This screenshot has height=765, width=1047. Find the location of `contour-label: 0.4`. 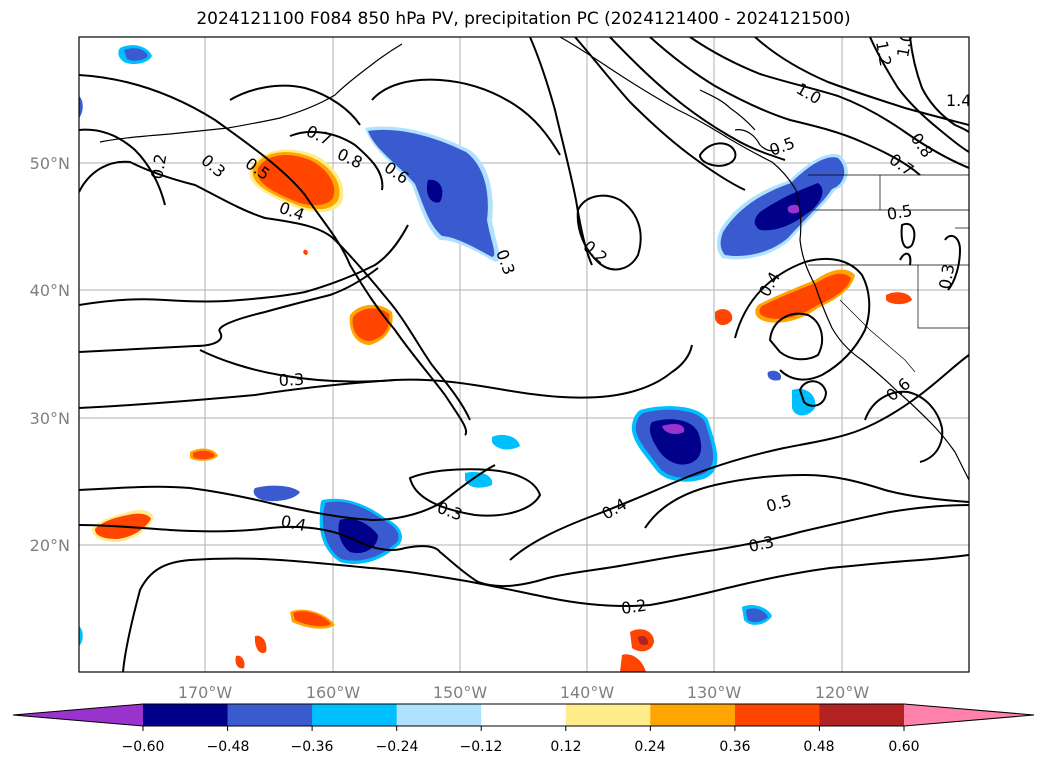

contour-label: 0.4 is located at coordinates (293, 523).